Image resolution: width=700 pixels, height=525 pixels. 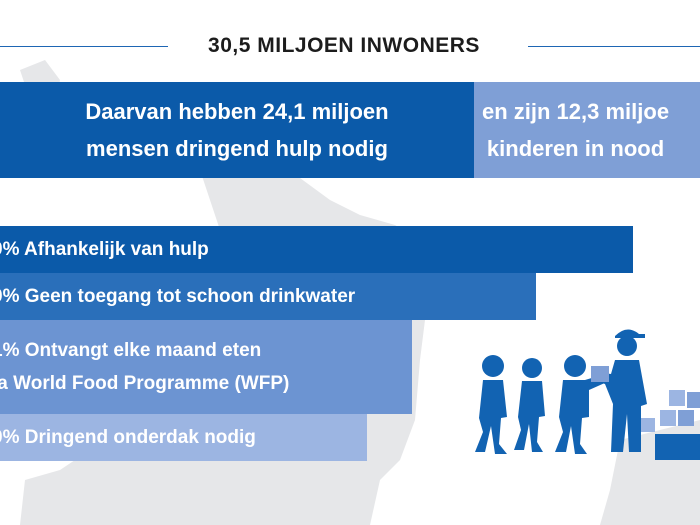 What do you see at coordinates (128, 437) in the screenshot?
I see `stat-label: 0% Dringend onderdak nodig` at bounding box center [128, 437].